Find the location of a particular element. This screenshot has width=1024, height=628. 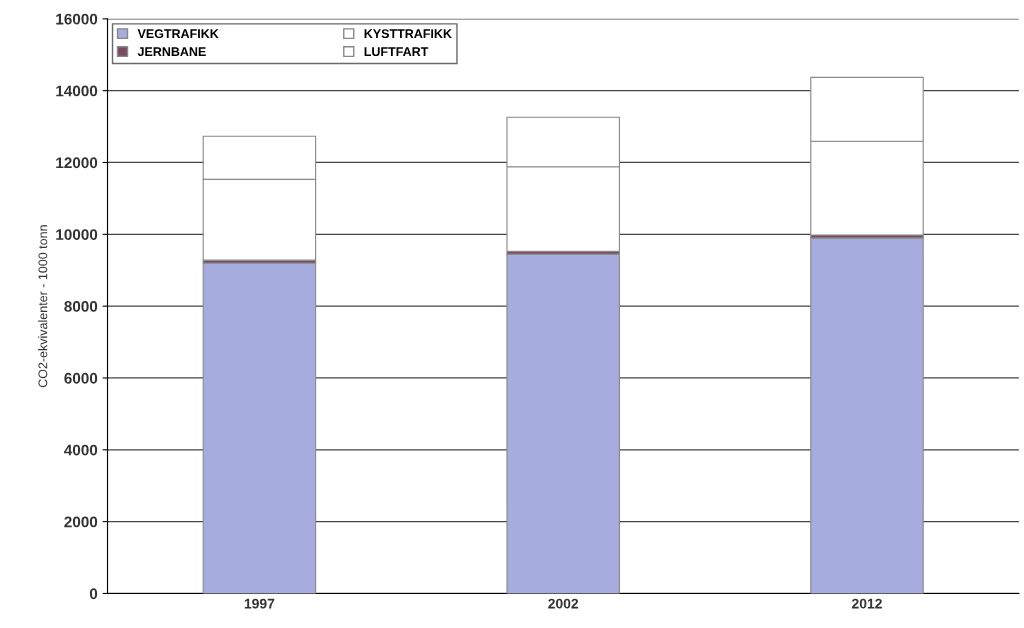

y-tick-label: 0 is located at coordinates (93, 594).